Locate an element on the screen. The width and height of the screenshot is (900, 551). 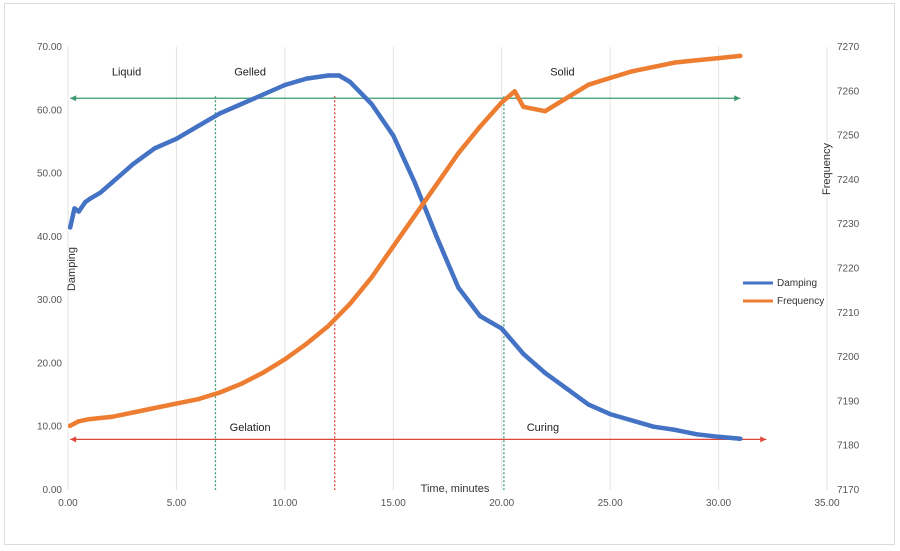
y2-tick-label: 7220 is located at coordinates (848, 269).